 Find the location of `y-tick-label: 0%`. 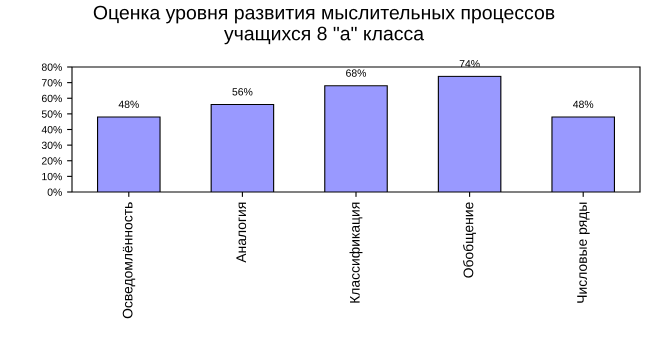

y-tick-label: 0% is located at coordinates (55, 192).